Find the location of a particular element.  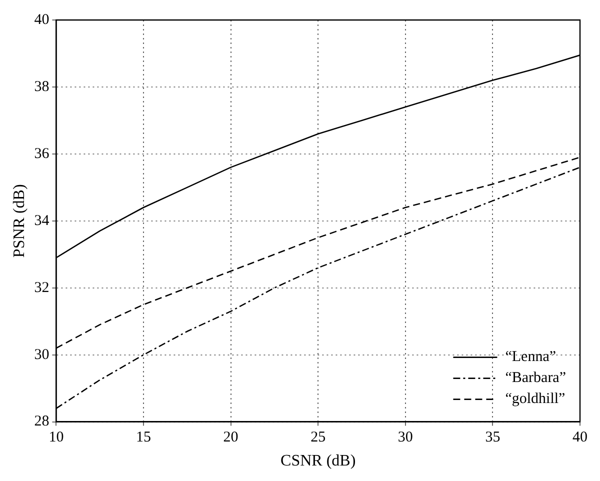

y-tick-label: 28 is located at coordinates (42, 422).